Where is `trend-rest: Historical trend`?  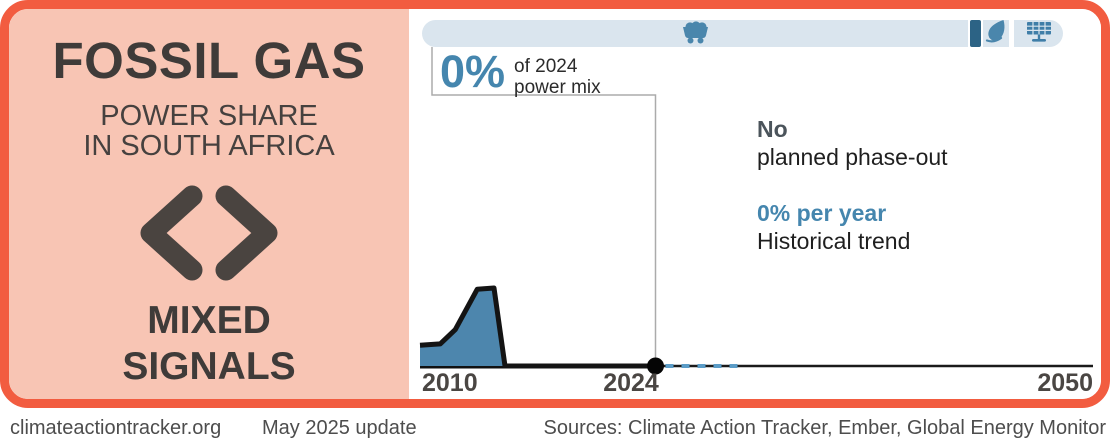
trend-rest: Historical trend is located at coordinates (834, 241).